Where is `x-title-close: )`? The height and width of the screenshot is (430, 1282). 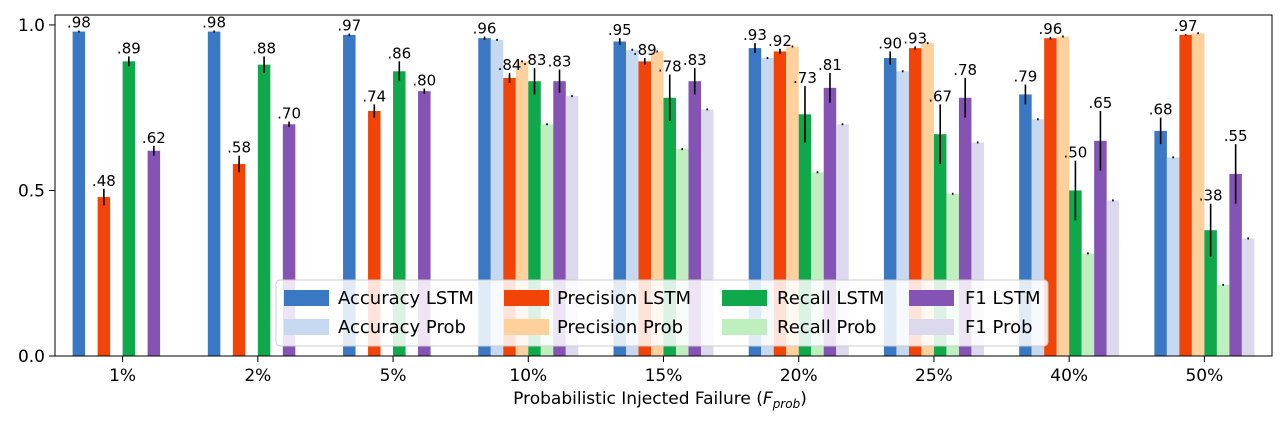 x-title-close: ) is located at coordinates (803, 399).